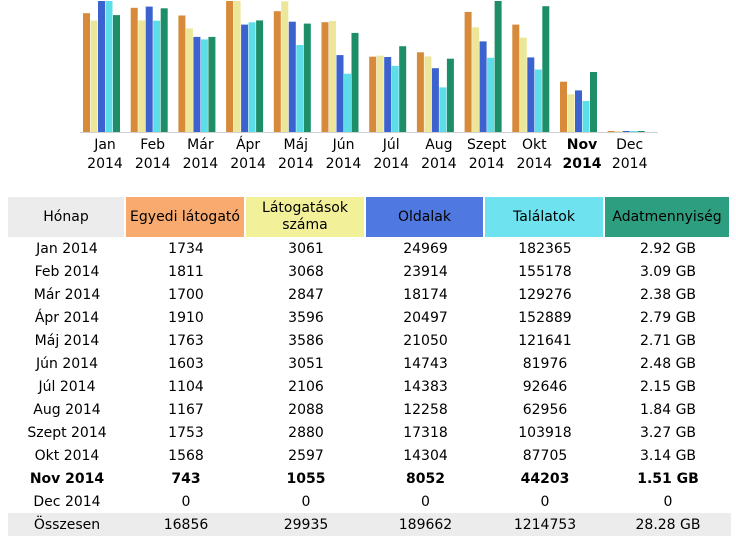 The image size is (736, 544). I want to click on cell-hits: 152889, so click(545, 317).